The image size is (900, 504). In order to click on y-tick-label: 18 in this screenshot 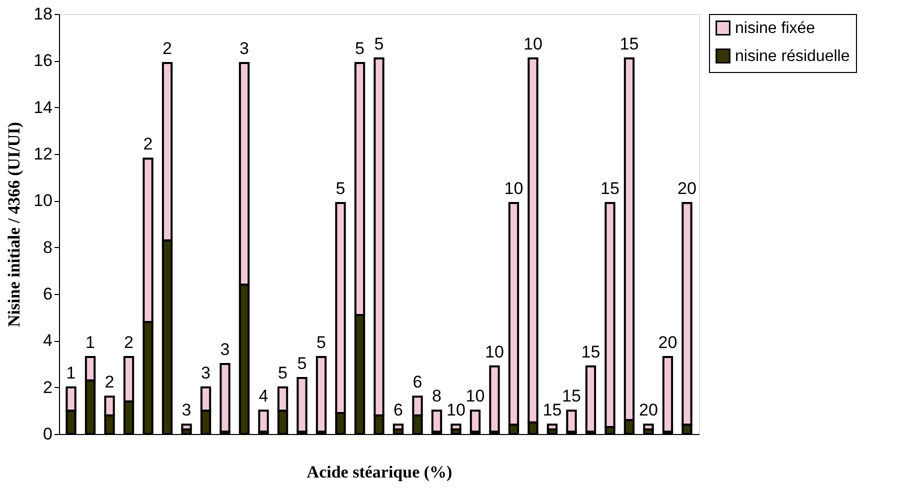, I will do `click(43, 14)`.